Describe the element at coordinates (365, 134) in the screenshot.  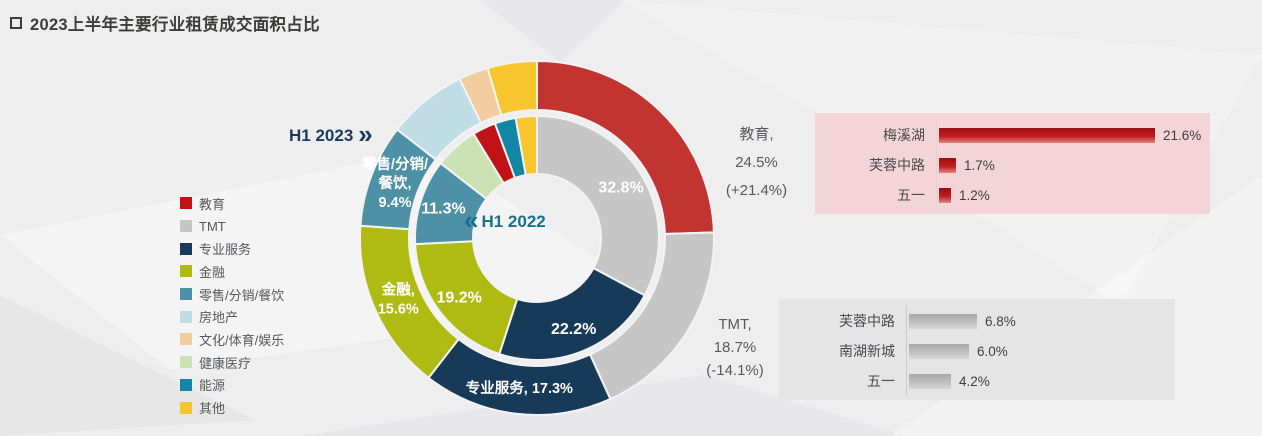
I see `double-chevron-right-icon: »` at that location.